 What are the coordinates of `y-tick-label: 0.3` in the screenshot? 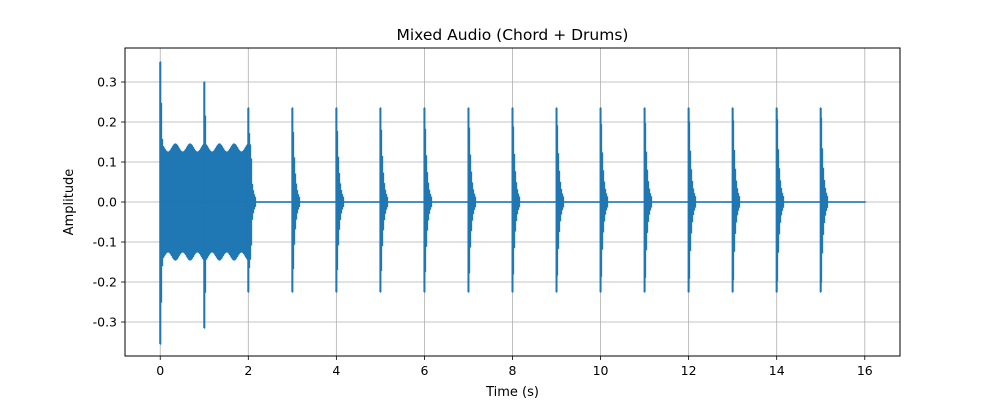 It's located at (107, 82).